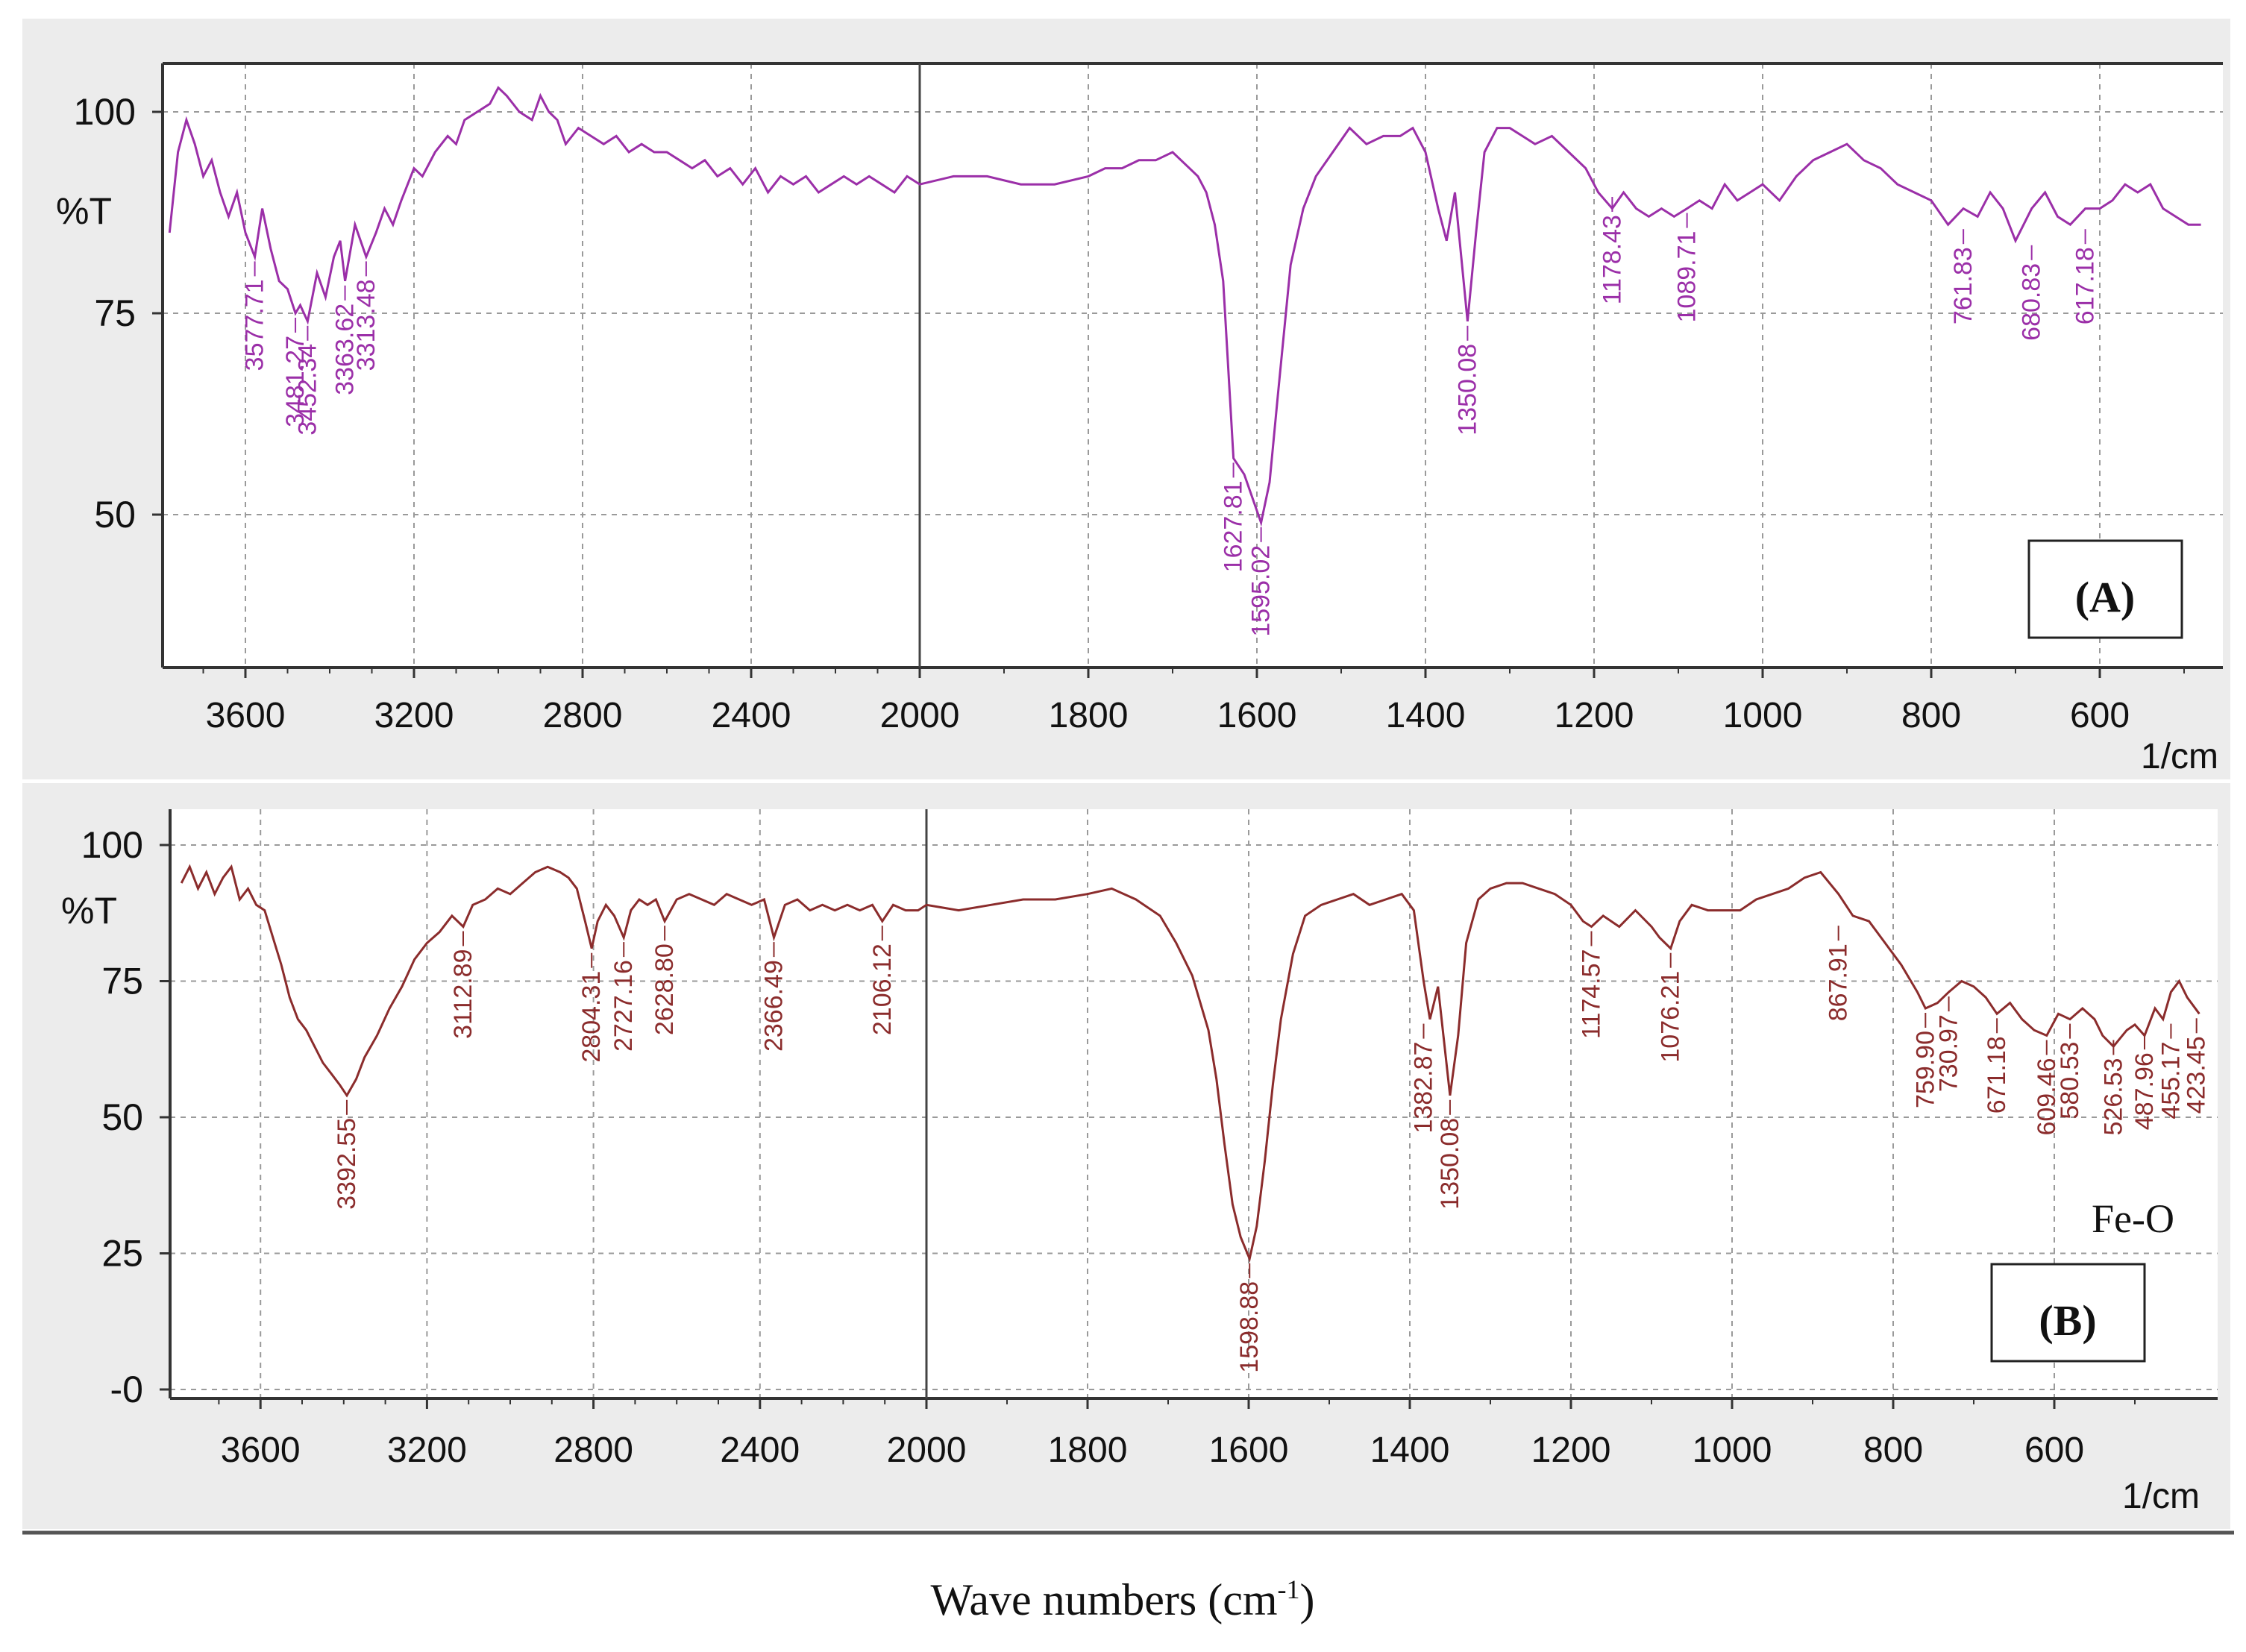 Image resolution: width=2246 pixels, height=1652 pixels. I want to click on panel-a-tag-box, so click(2105, 589).